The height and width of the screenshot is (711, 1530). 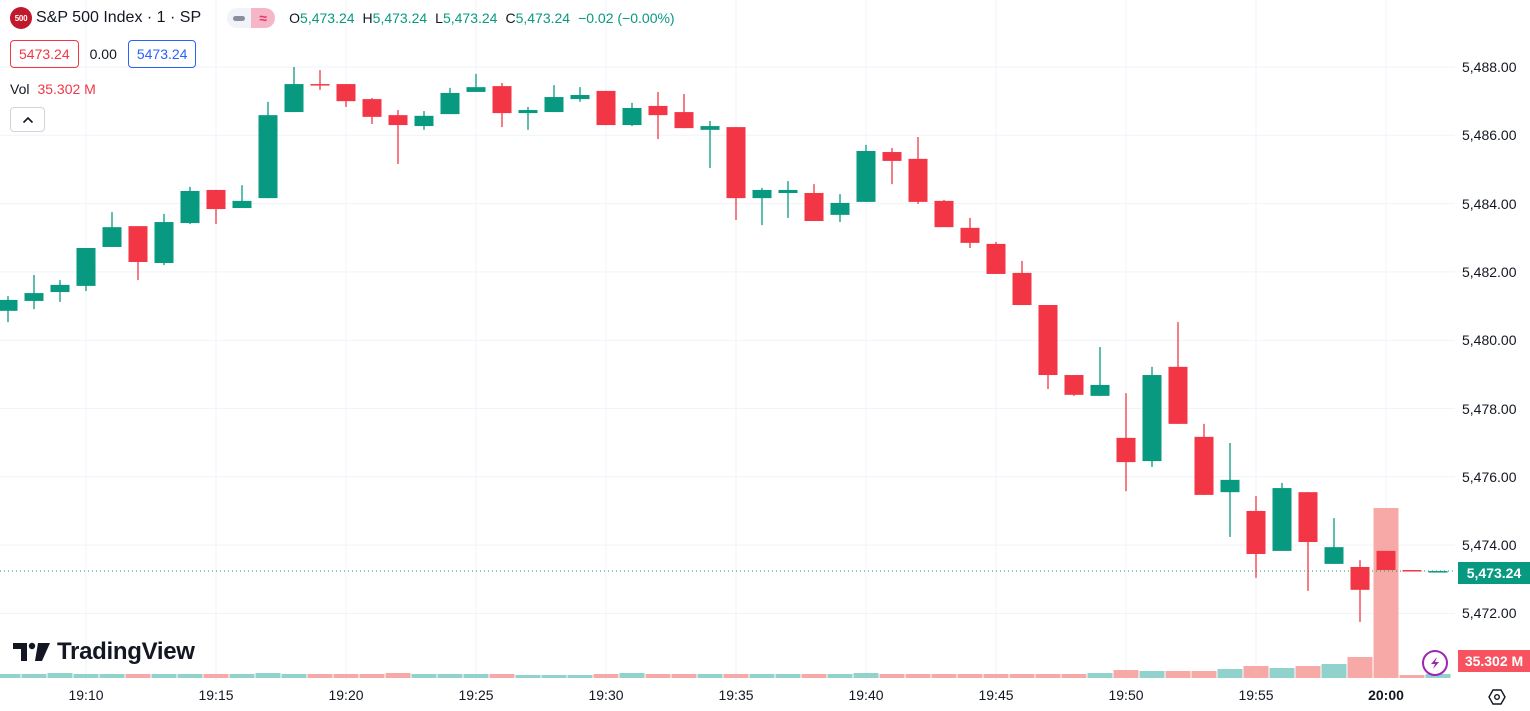 I want to click on spread-value: 0.00, so click(x=103, y=54).